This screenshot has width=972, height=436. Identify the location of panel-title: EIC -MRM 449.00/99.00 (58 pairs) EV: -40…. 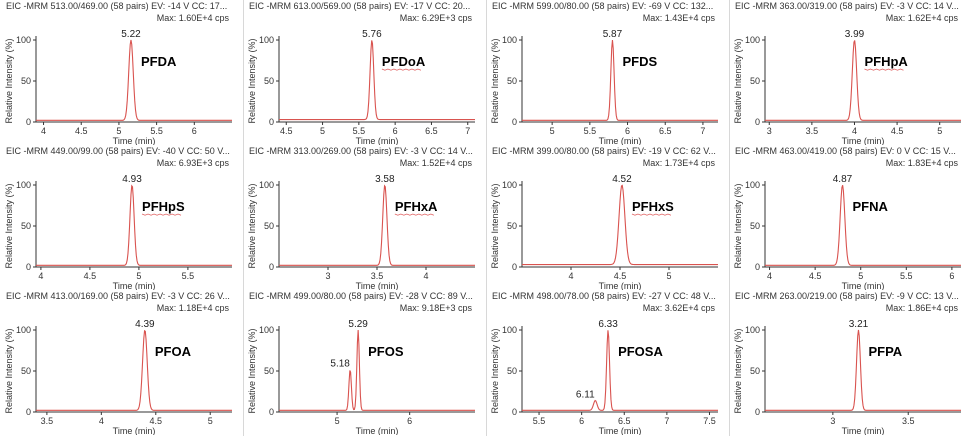
(118, 151).